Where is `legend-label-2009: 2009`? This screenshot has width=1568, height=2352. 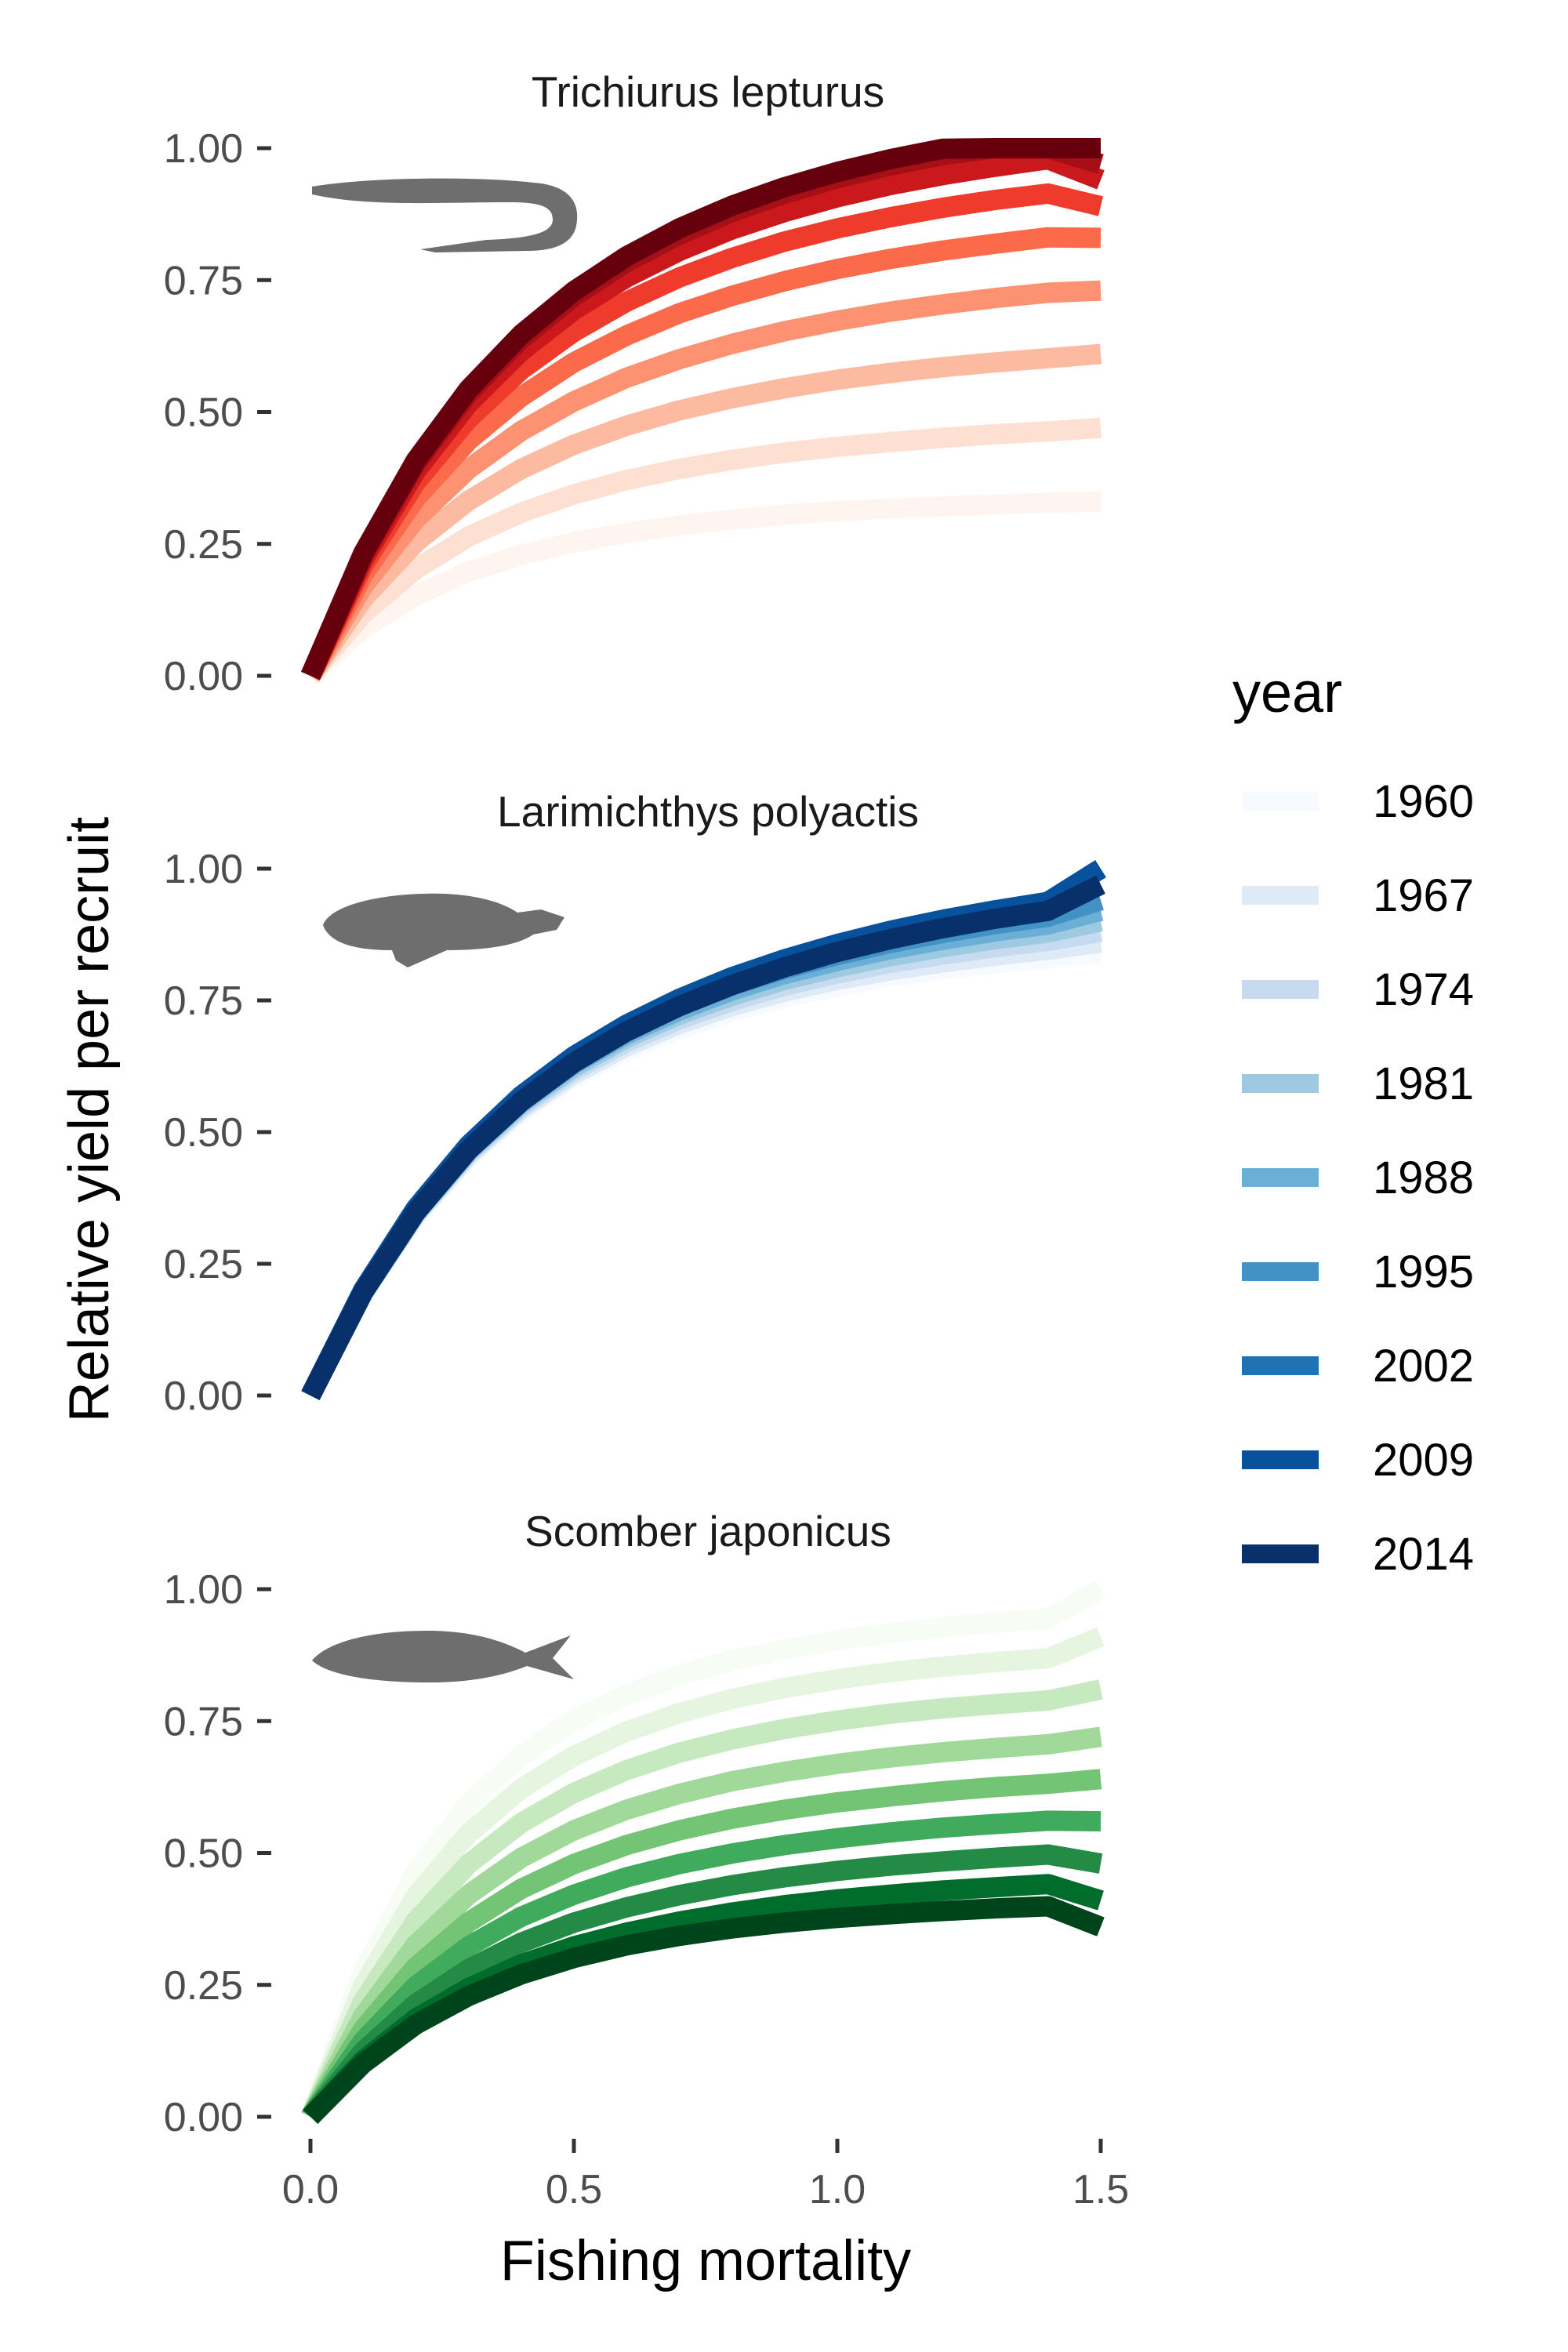 legend-label-2009: 2009 is located at coordinates (1423, 1460).